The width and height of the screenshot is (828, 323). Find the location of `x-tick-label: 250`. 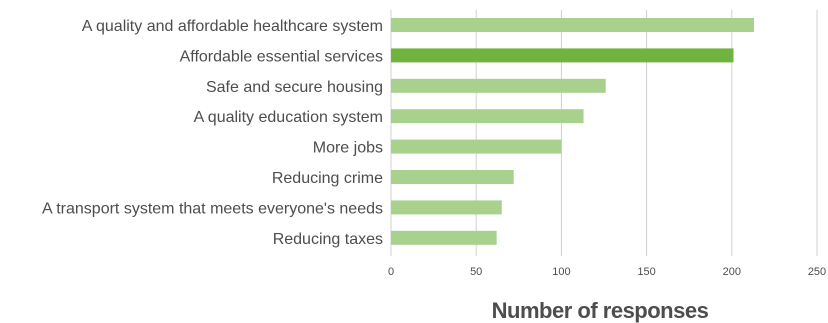

x-tick-label: 250 is located at coordinates (817, 272).